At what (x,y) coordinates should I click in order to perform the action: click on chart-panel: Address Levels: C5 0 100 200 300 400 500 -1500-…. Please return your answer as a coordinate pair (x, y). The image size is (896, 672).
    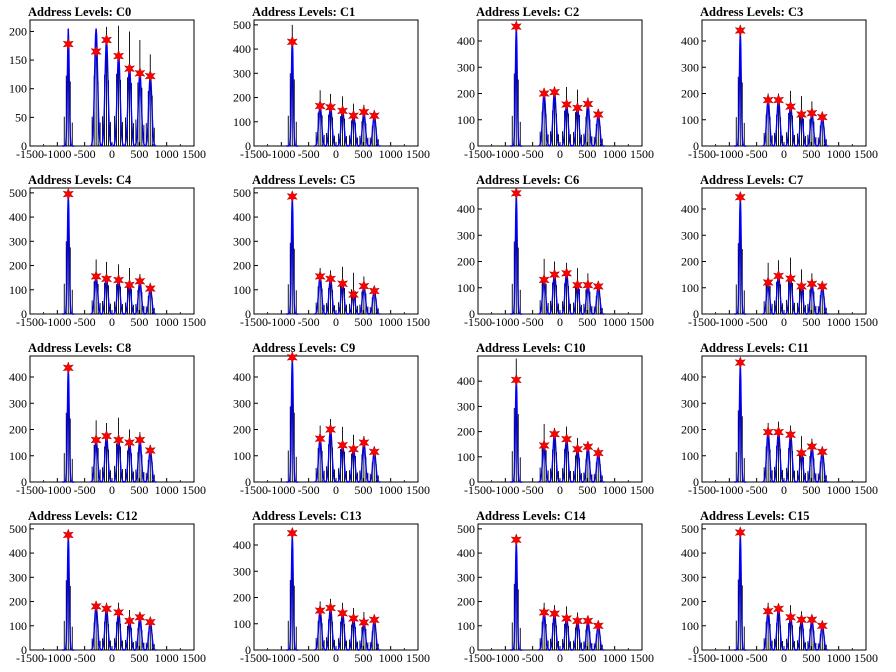
    Looking at the image, I should click on (336, 252).